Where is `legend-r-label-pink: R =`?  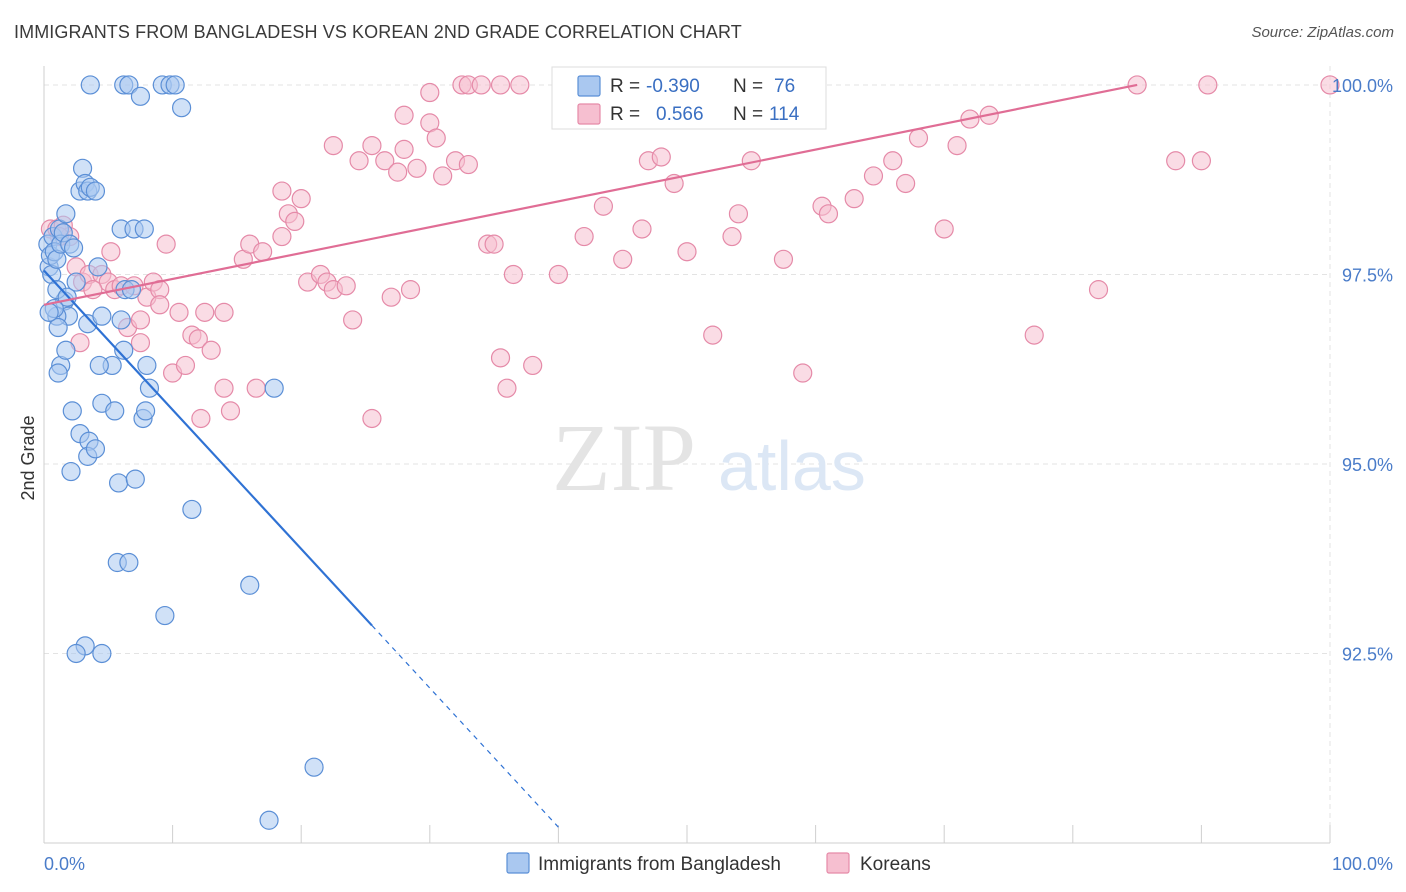
legend-r-label-pink: R = is located at coordinates (625, 114).